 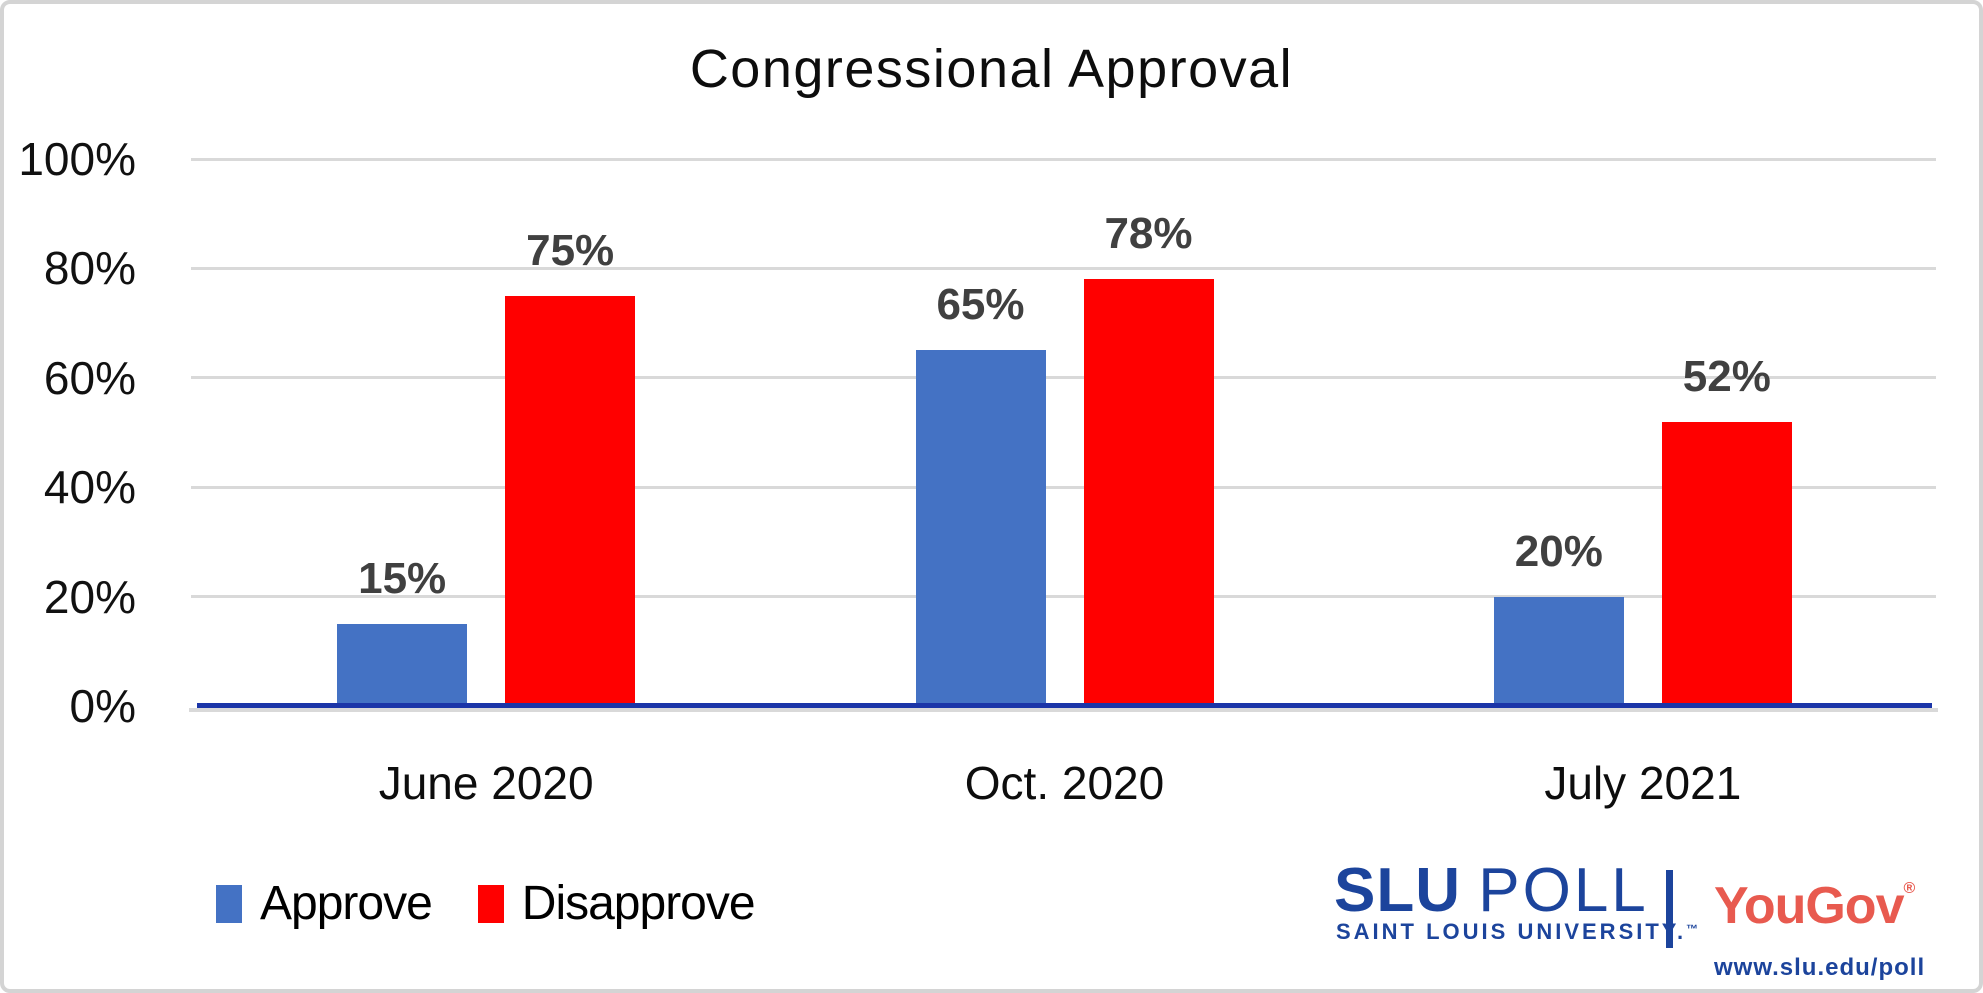 What do you see at coordinates (570, 500) in the screenshot?
I see `bar-disapprove-june-2020` at bounding box center [570, 500].